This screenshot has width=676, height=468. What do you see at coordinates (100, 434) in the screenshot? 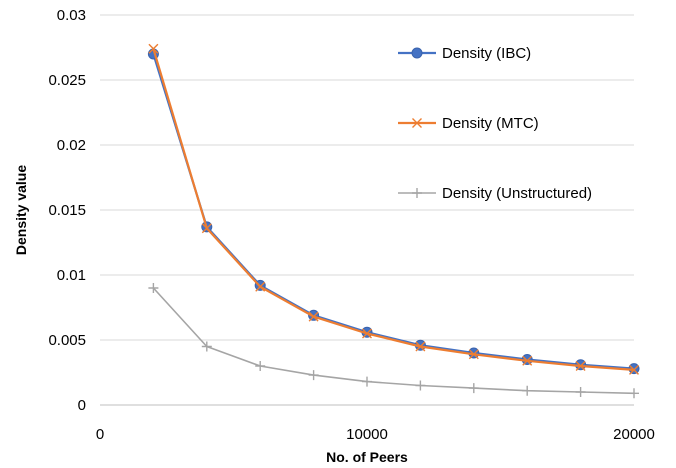
I see `x-tick-label: 0` at bounding box center [100, 434].